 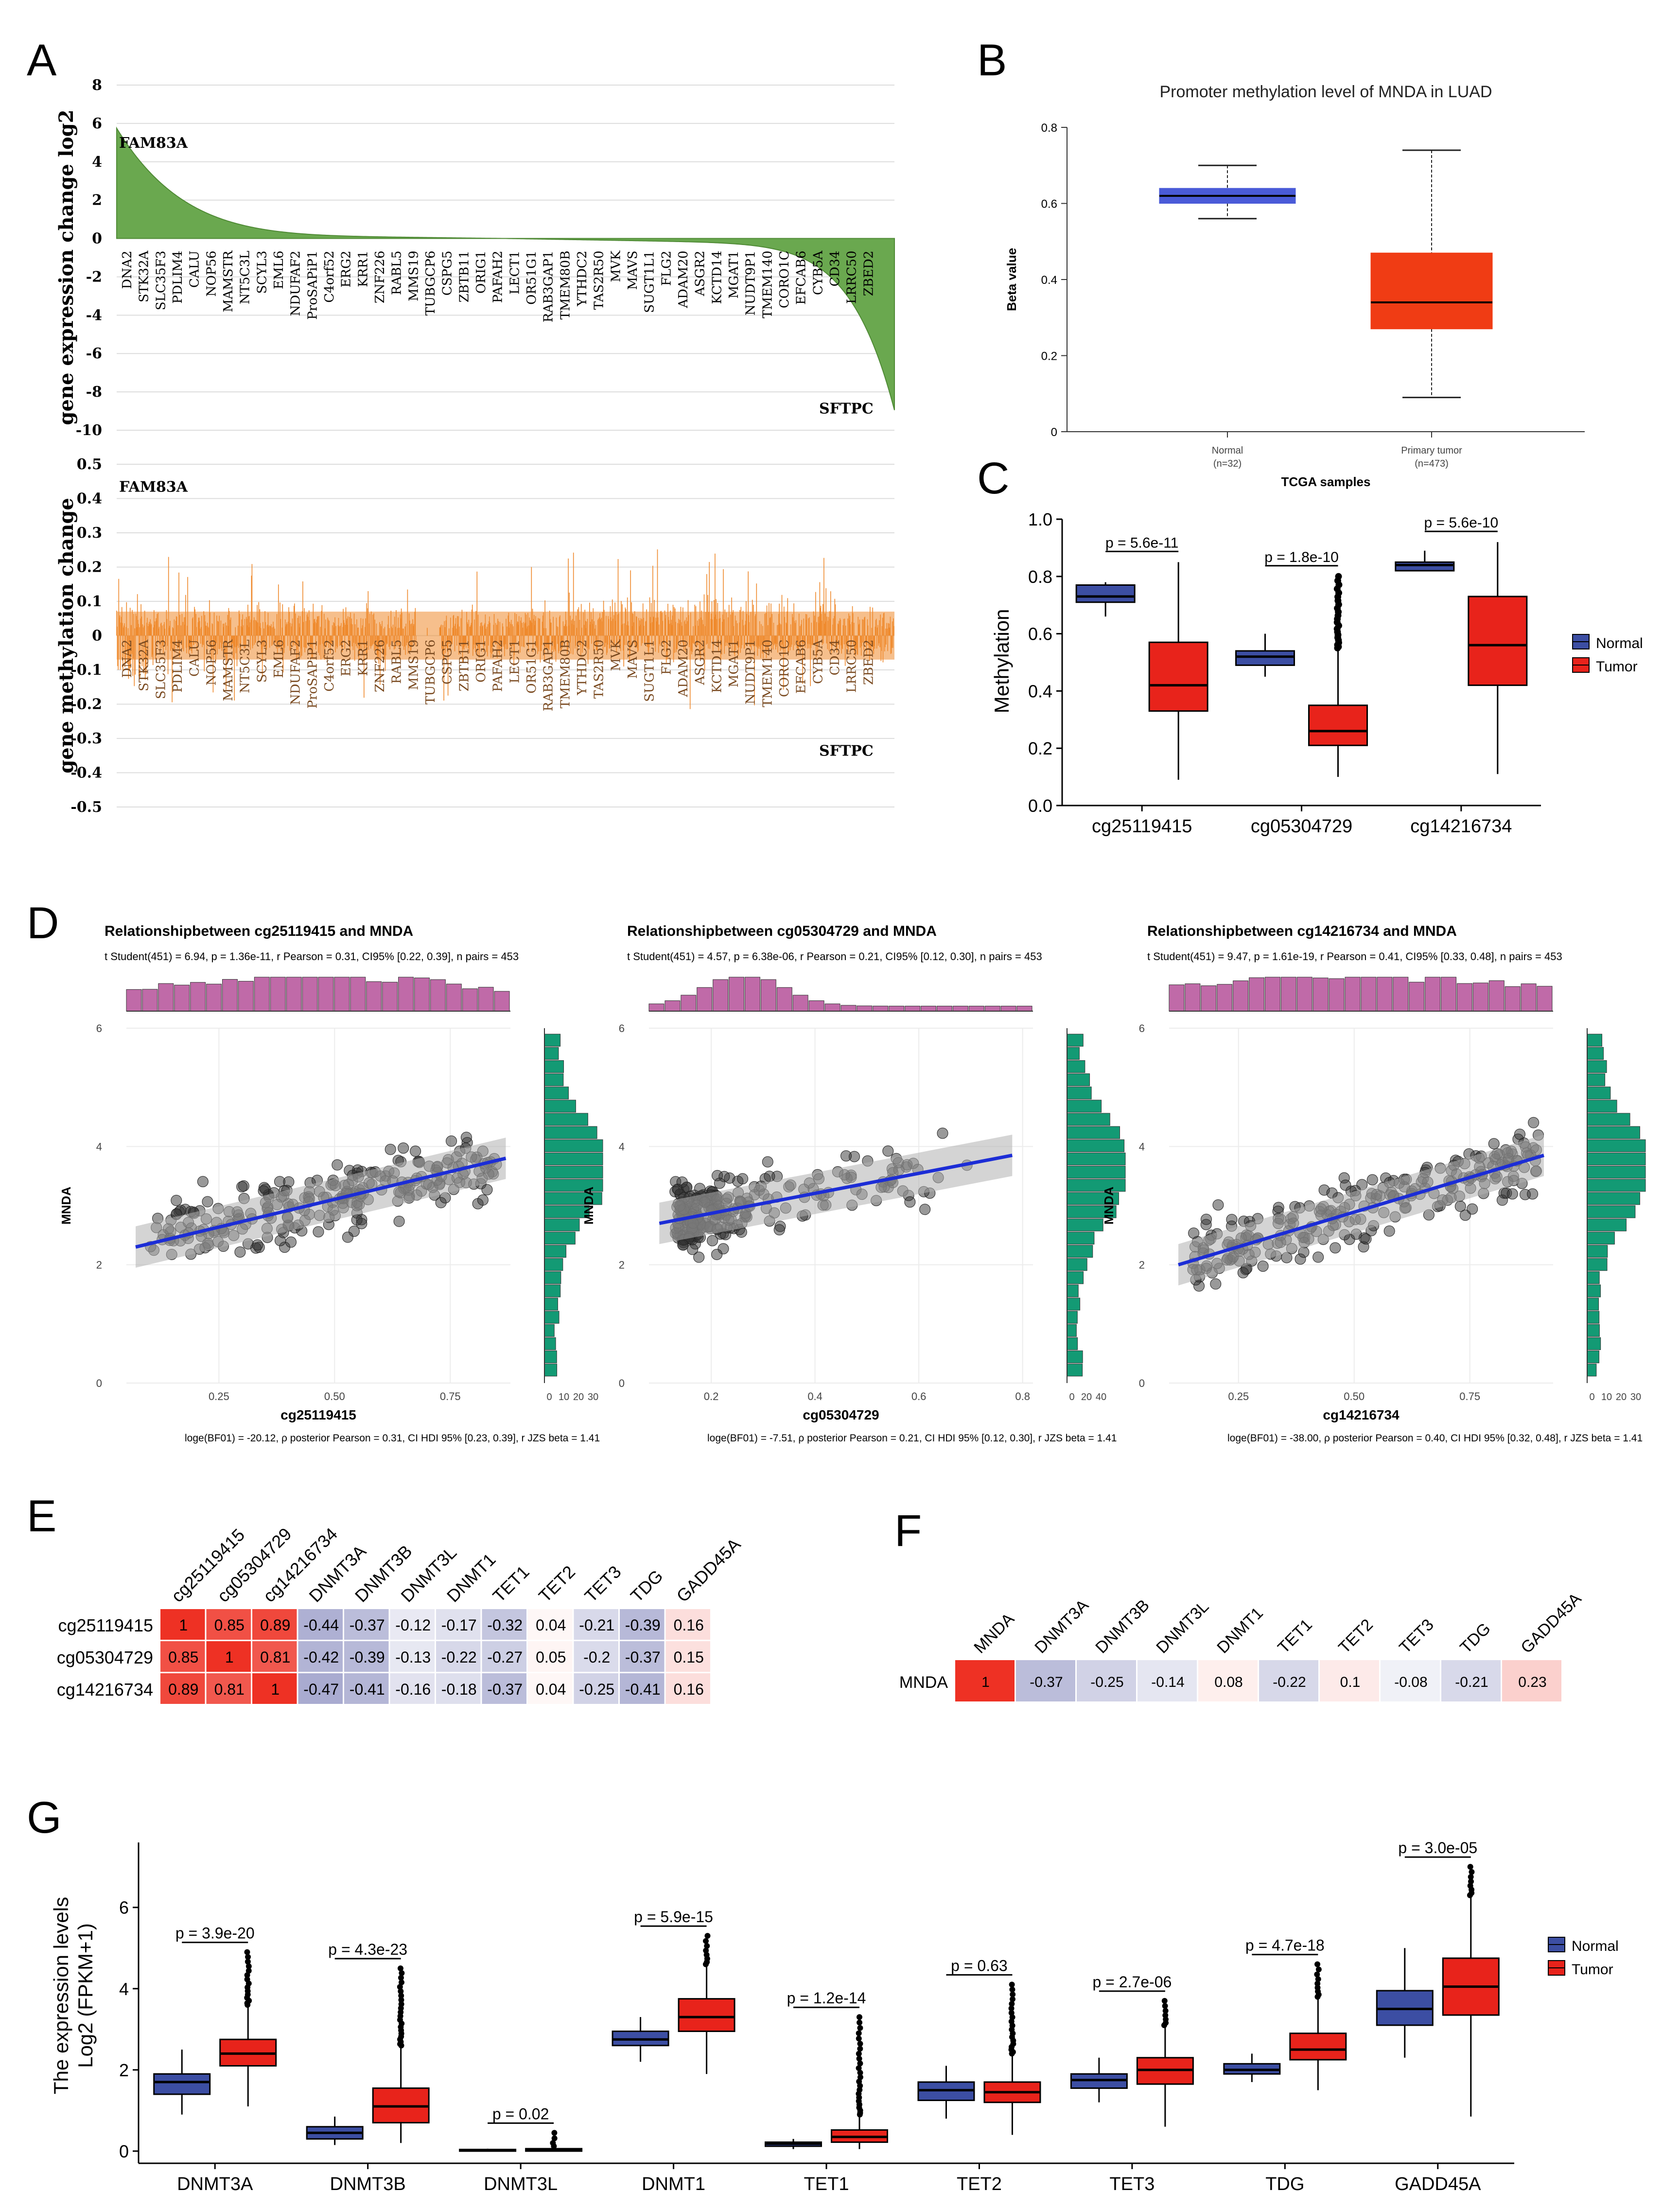 I want to click on panel-letter-a: A, so click(x=42, y=60).